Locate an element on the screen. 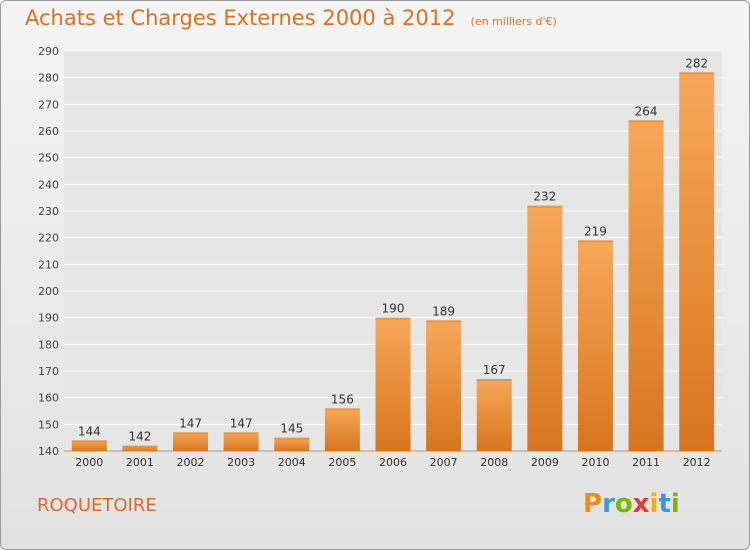 This screenshot has width=750, height=550. x-tick-label: 2002 is located at coordinates (191, 462).